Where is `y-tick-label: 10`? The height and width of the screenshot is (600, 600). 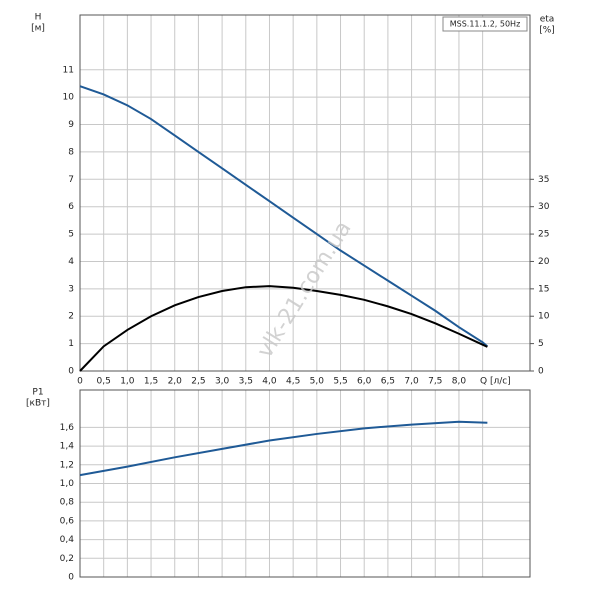
y-tick-label: 10 is located at coordinates (69, 98).